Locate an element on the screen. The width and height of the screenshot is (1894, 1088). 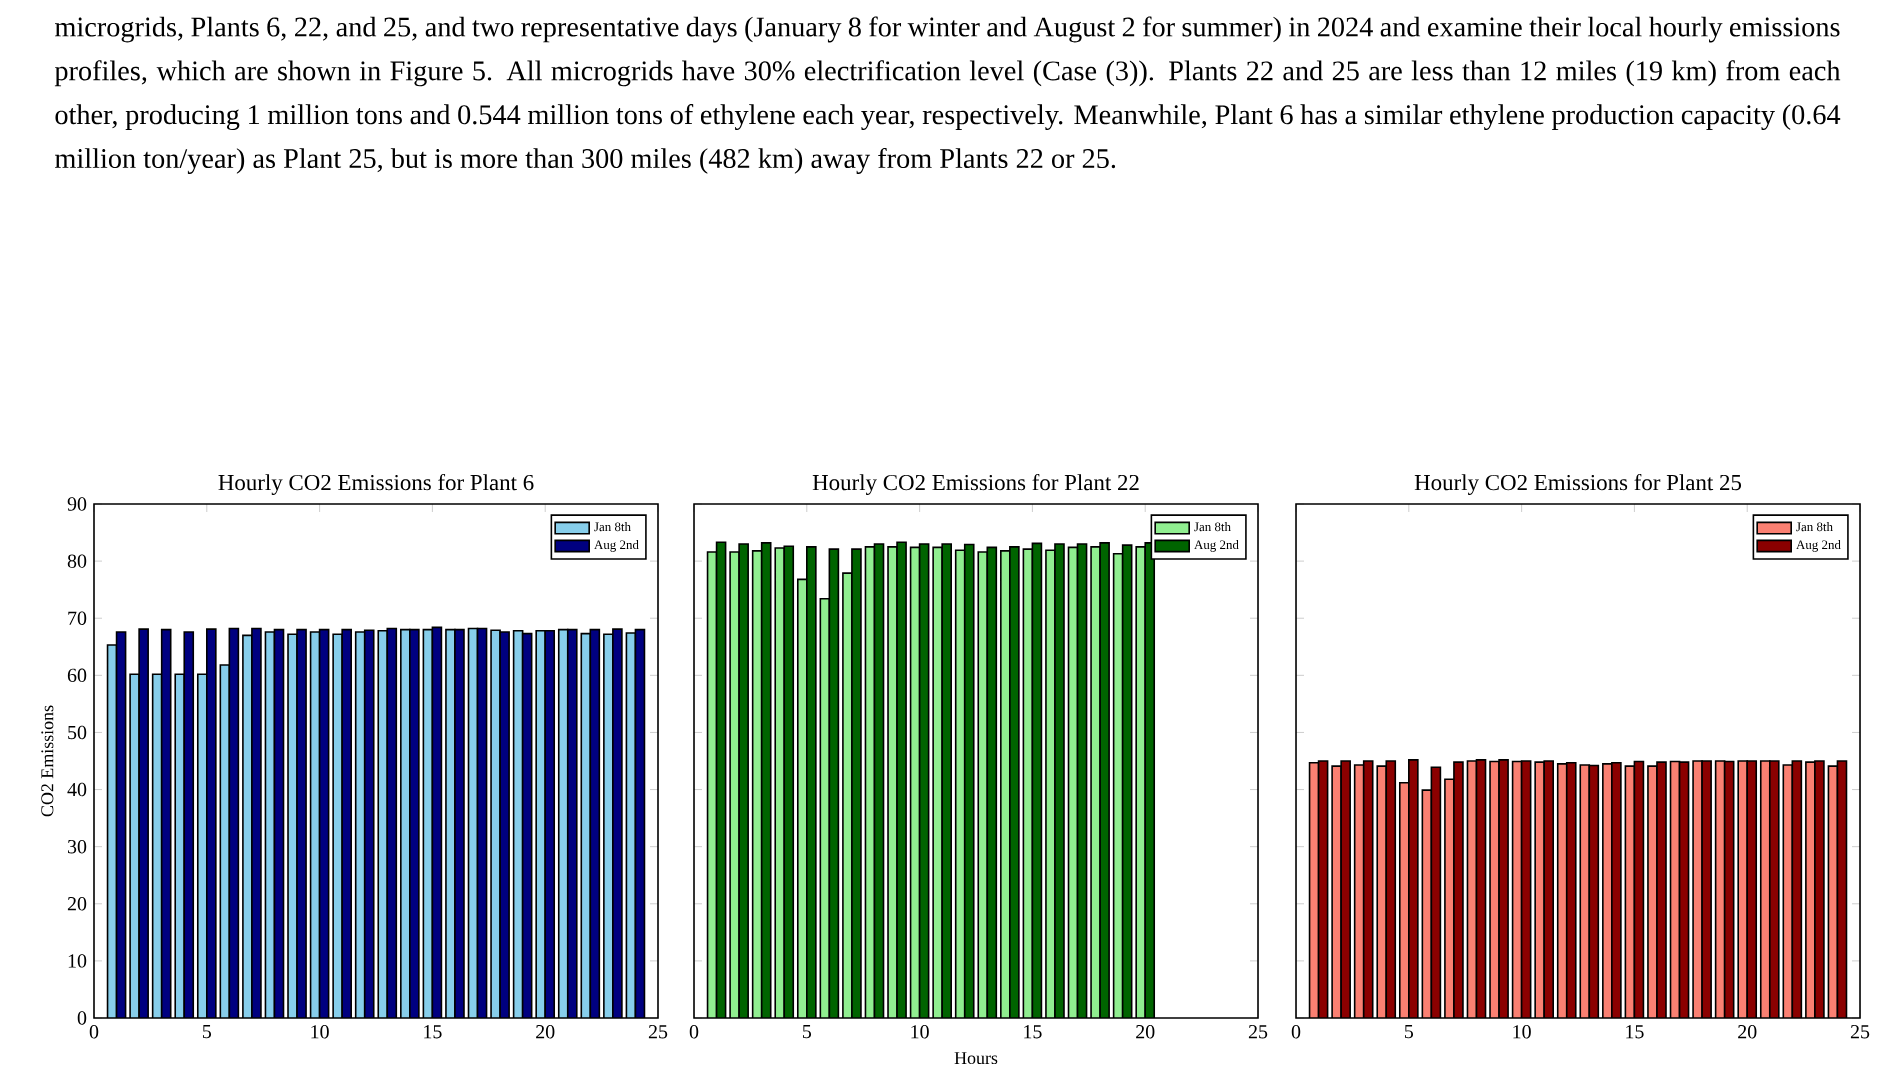
y-tick-label: 20 is located at coordinates (77, 904).